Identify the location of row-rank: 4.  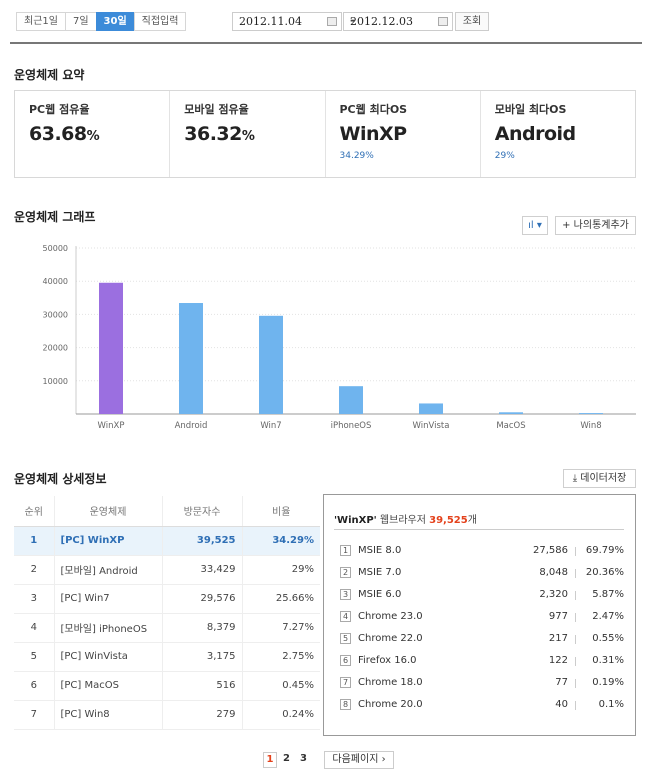
(34, 628).